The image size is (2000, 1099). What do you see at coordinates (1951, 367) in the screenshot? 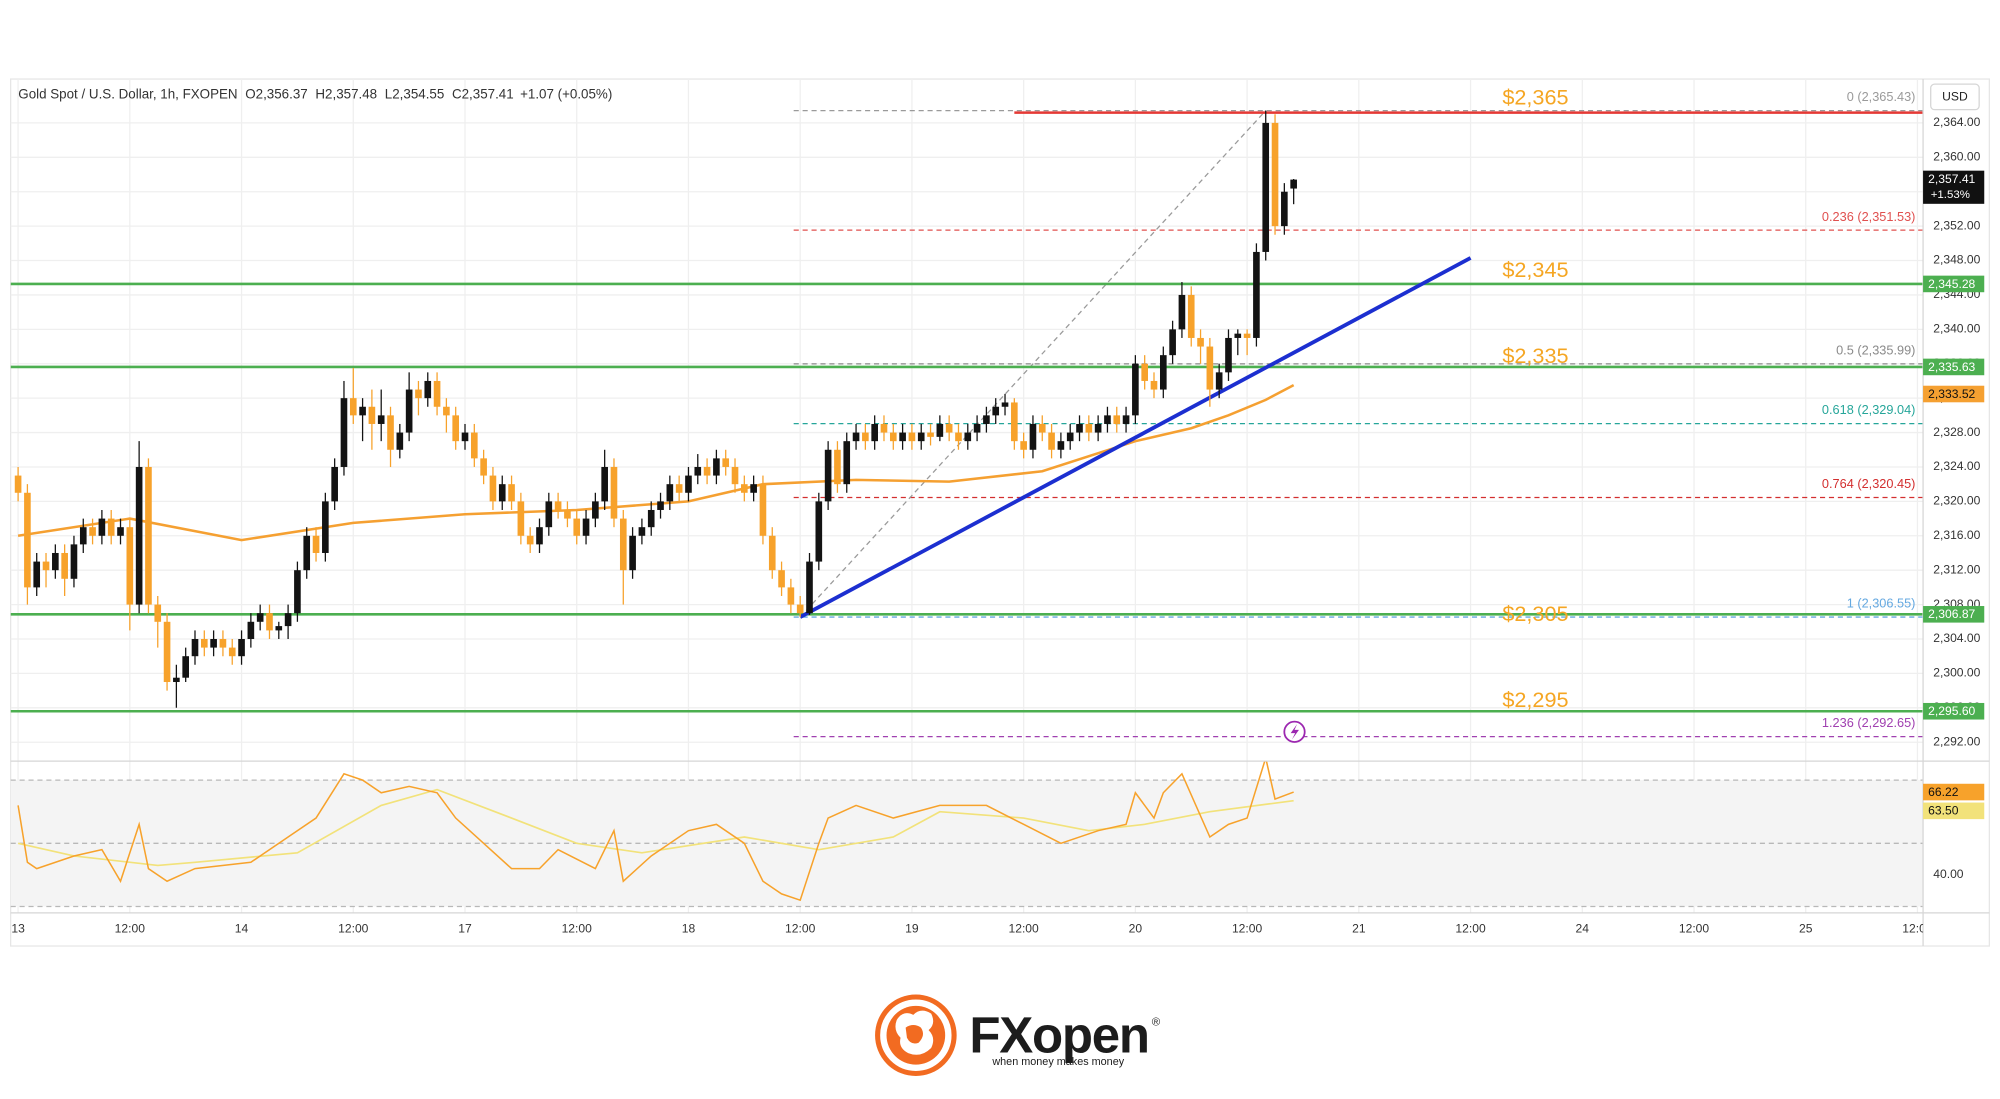
I see `level-tag-label: 2,335.63` at bounding box center [1951, 367].